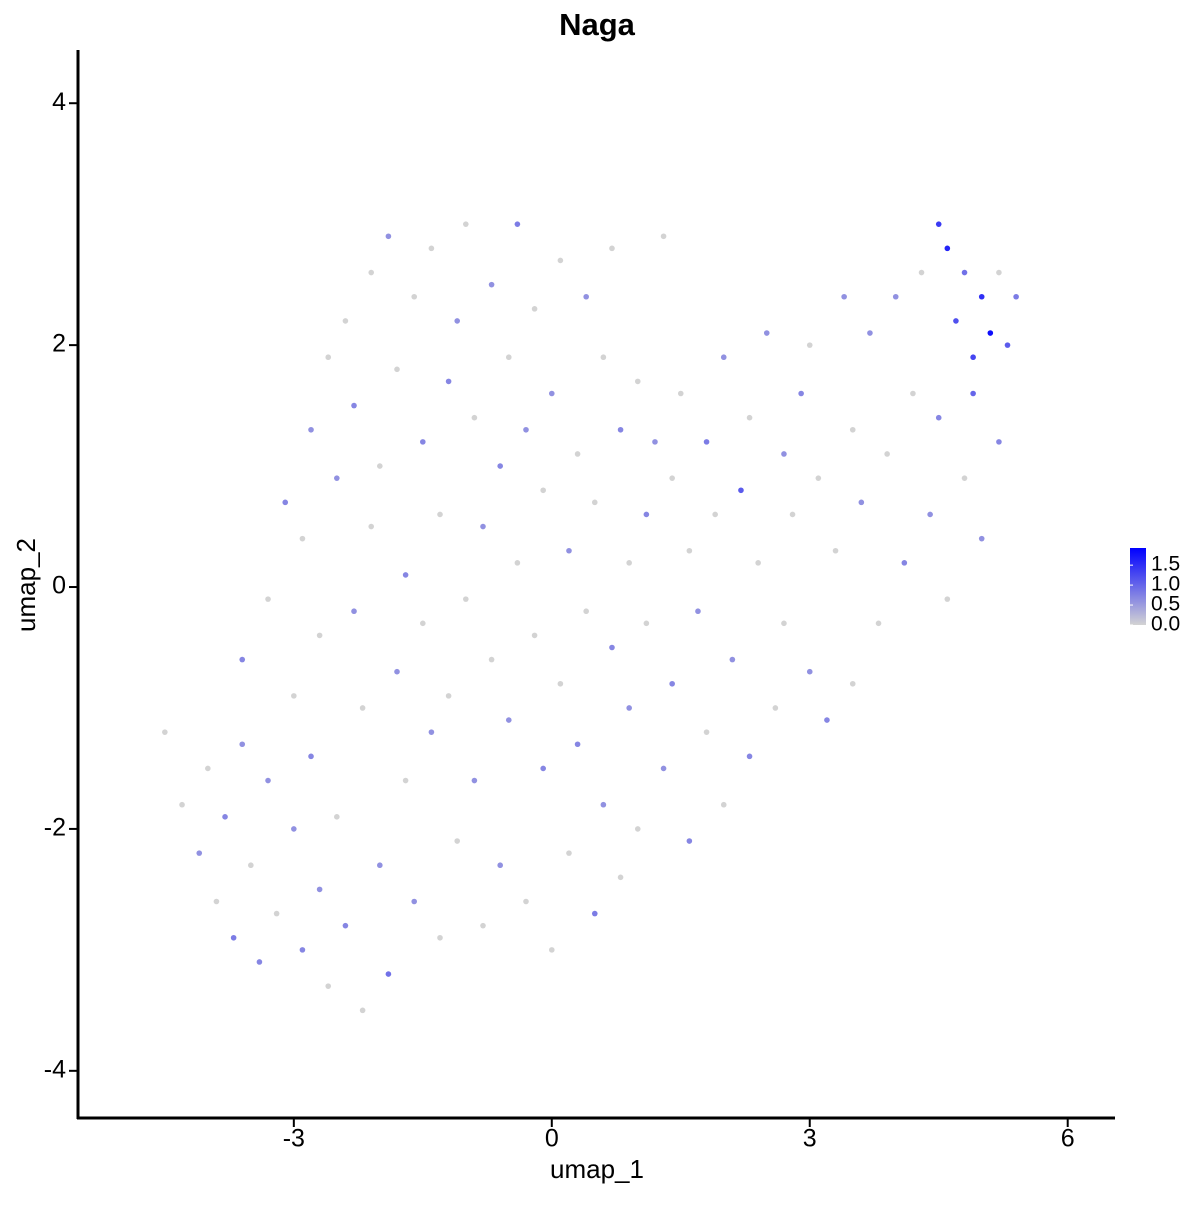 This screenshot has width=1200, height=1205. What do you see at coordinates (59, 586) in the screenshot?
I see `y-tick-label: 0` at bounding box center [59, 586].